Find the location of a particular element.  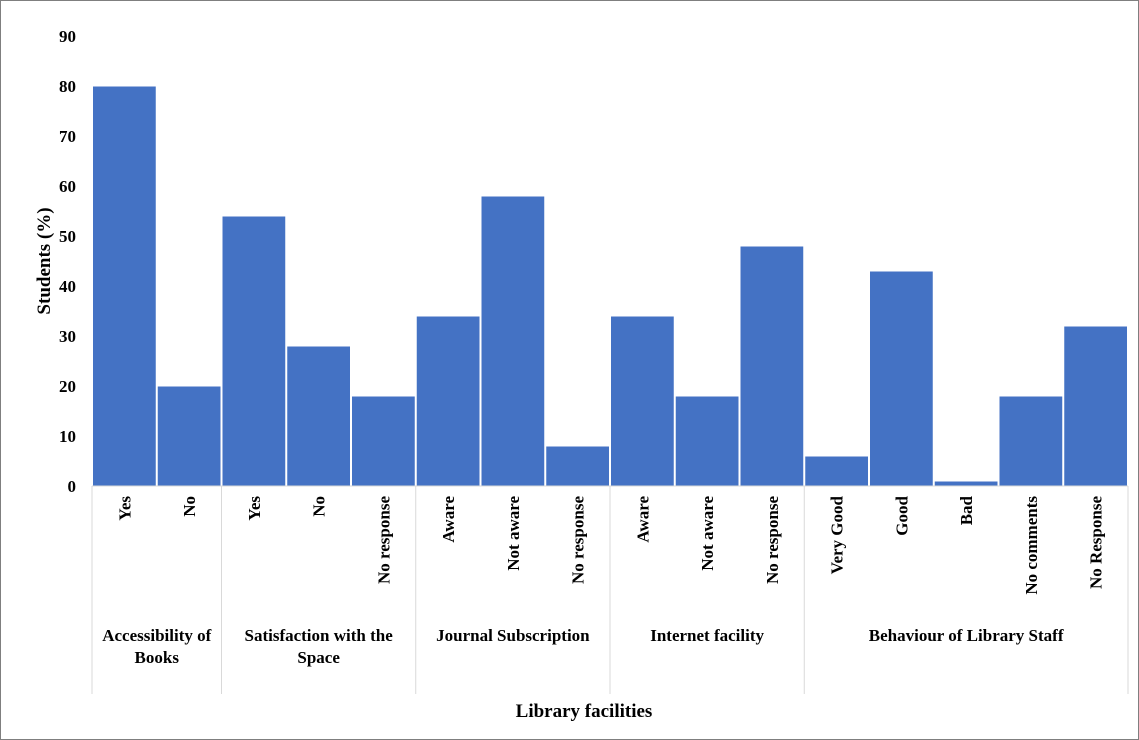

x-axis-title: Library facilities is located at coordinates (584, 711).